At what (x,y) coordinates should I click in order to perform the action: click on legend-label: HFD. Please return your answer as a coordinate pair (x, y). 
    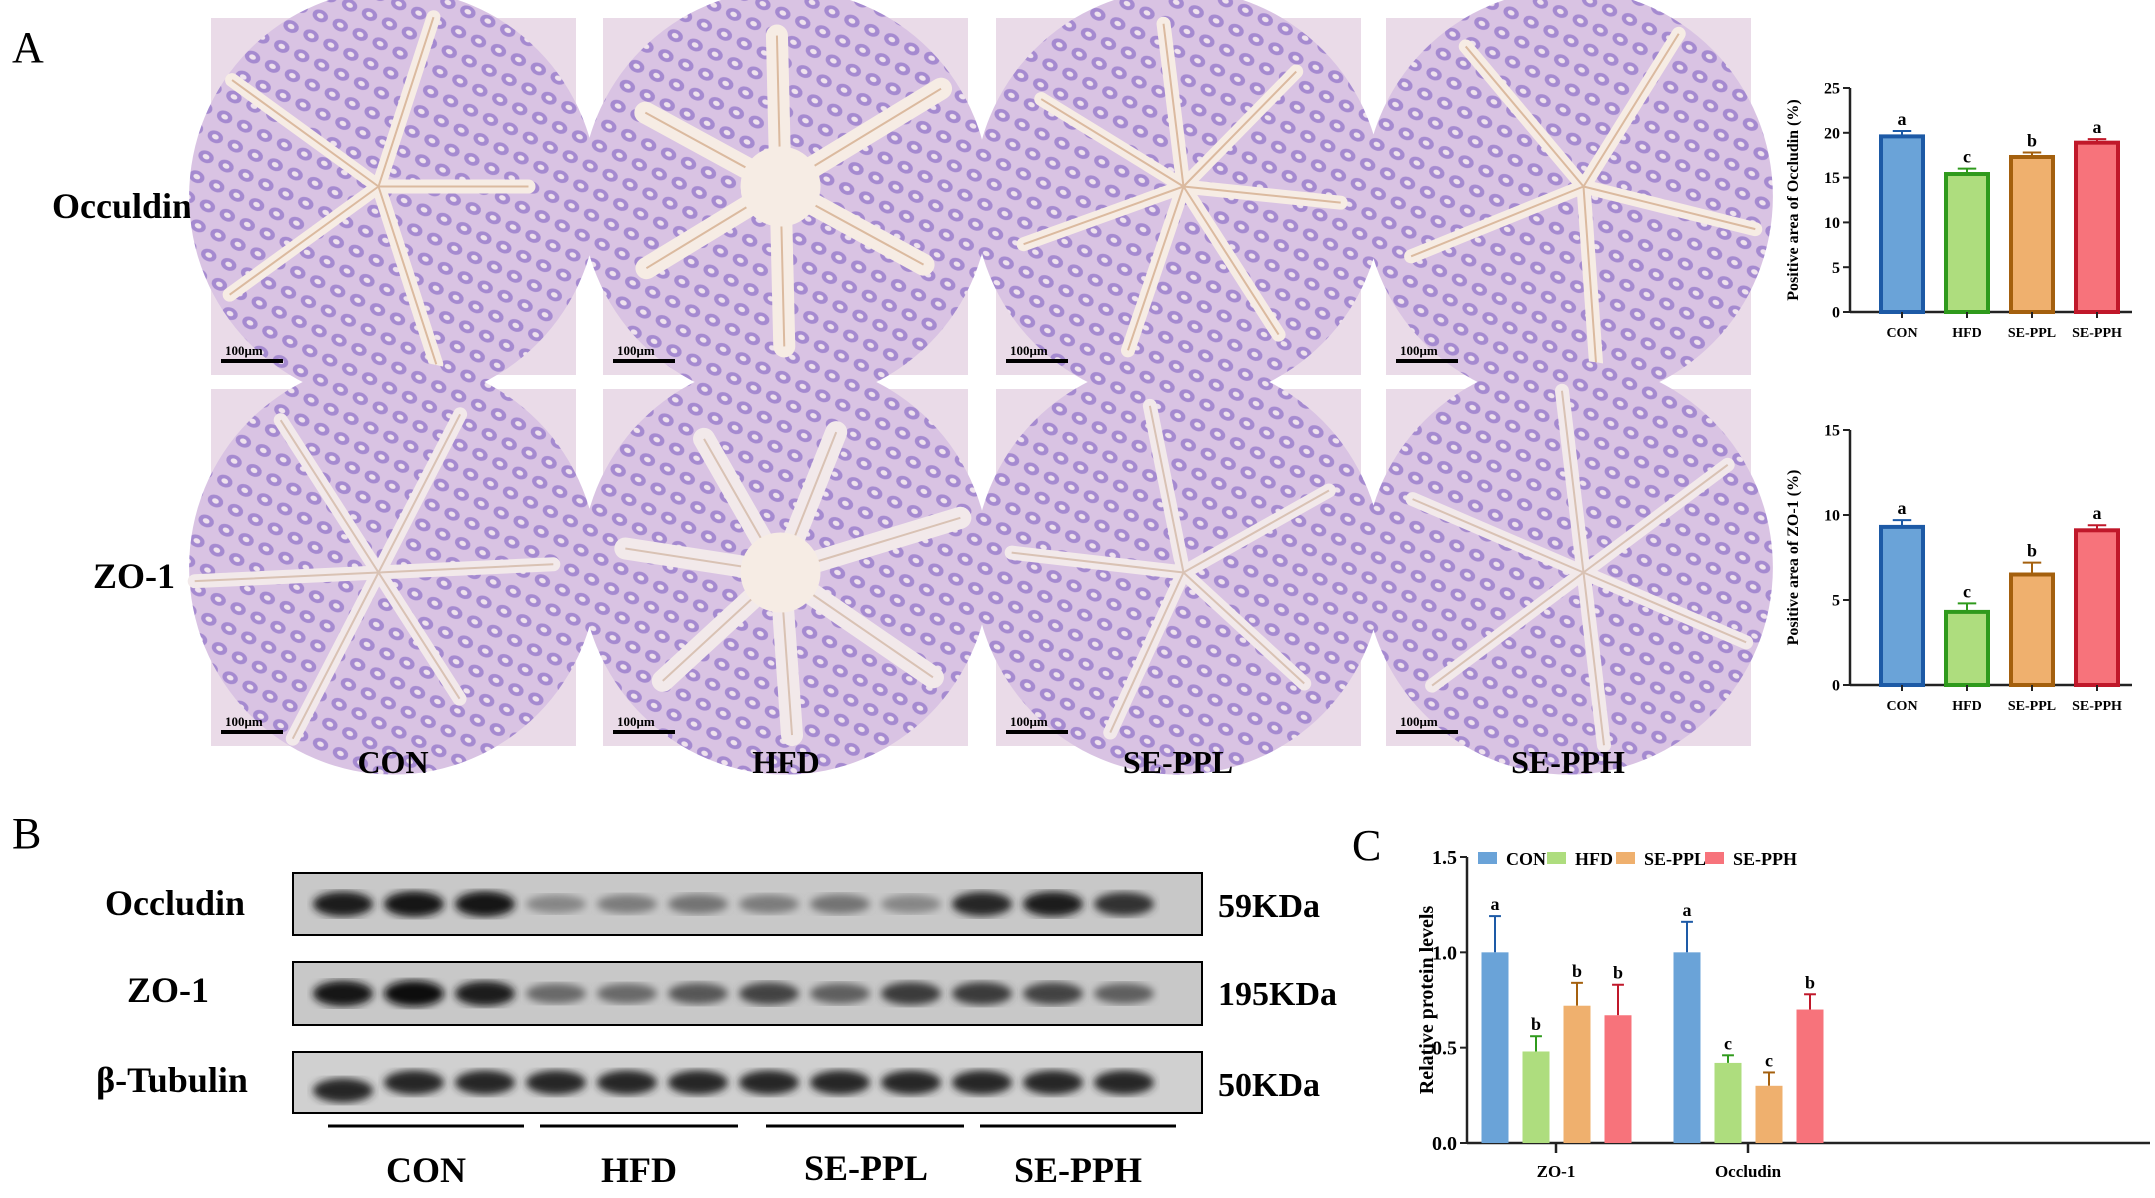
    Looking at the image, I should click on (1594, 859).